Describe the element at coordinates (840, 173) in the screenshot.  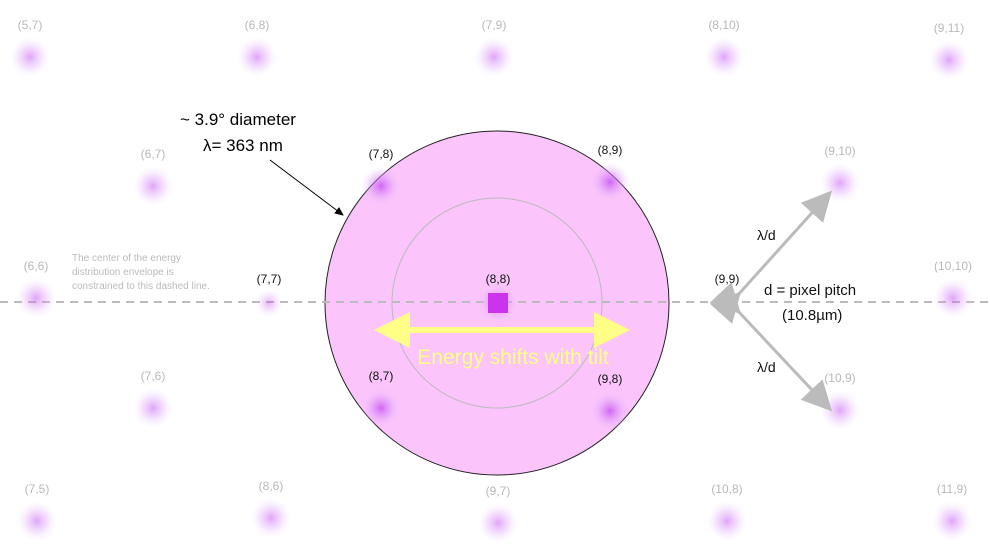
I see `pixel-spot: (9,10)` at that location.